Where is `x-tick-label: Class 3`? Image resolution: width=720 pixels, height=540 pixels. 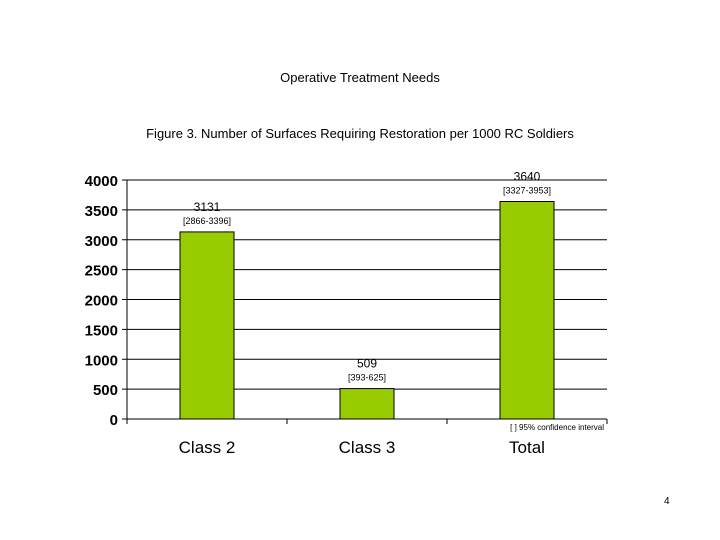 x-tick-label: Class 3 is located at coordinates (367, 447).